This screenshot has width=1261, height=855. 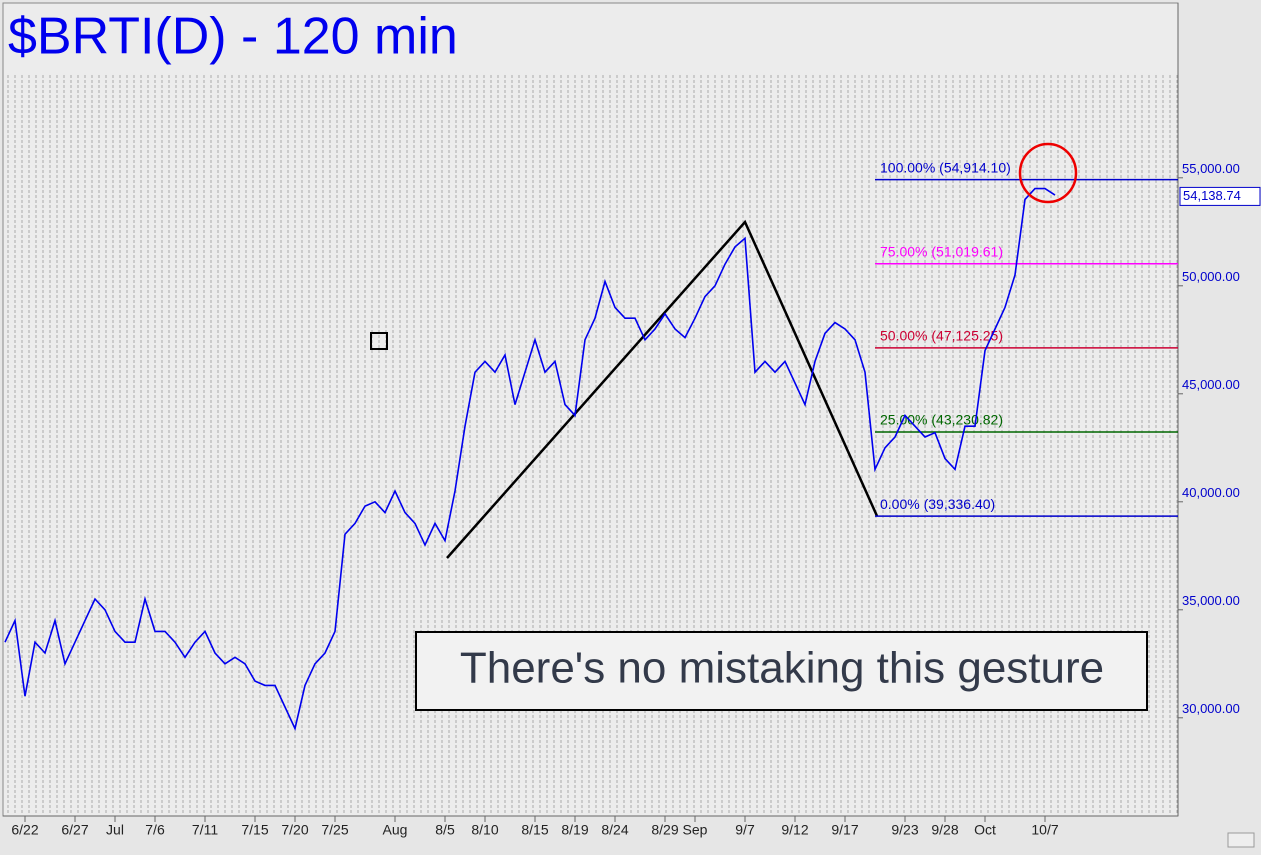 What do you see at coordinates (254, 830) in the screenshot?
I see `x-tick-label: 7/15` at bounding box center [254, 830].